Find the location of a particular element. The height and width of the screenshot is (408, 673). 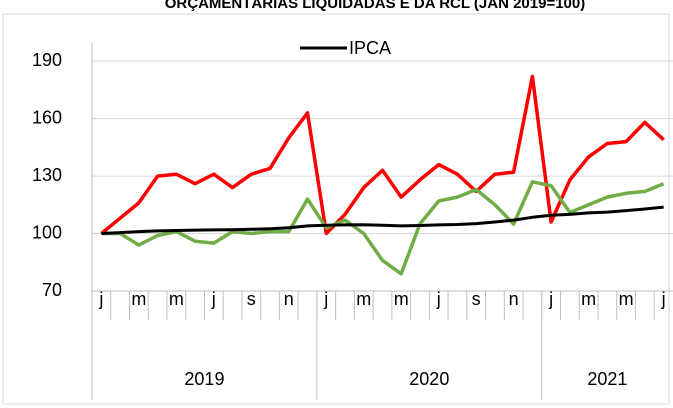

y-tick-label: 70 is located at coordinates (52, 290).